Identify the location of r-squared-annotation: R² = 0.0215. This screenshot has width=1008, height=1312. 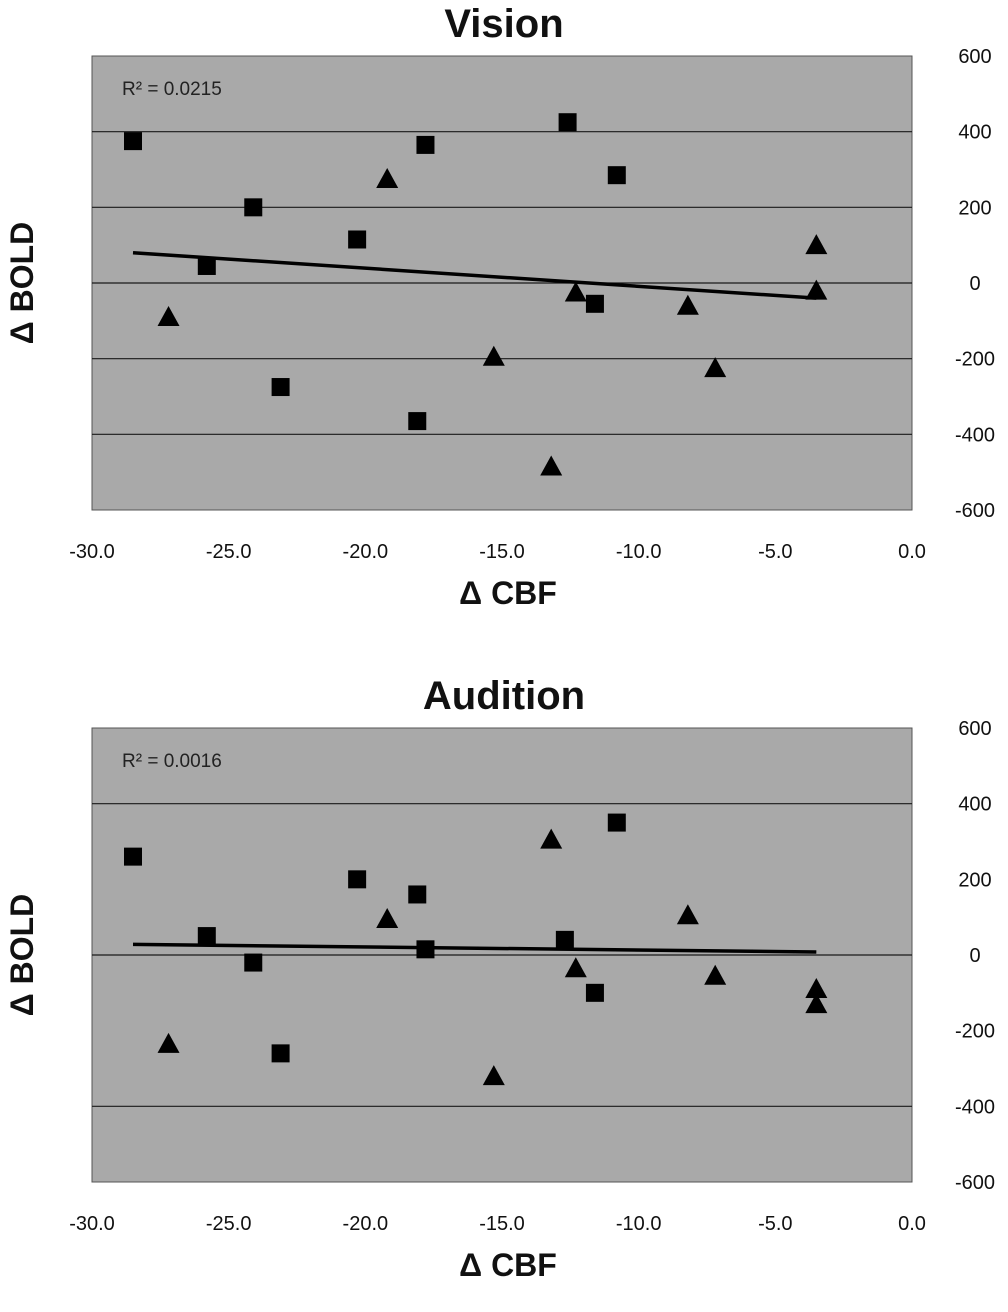
(172, 89).